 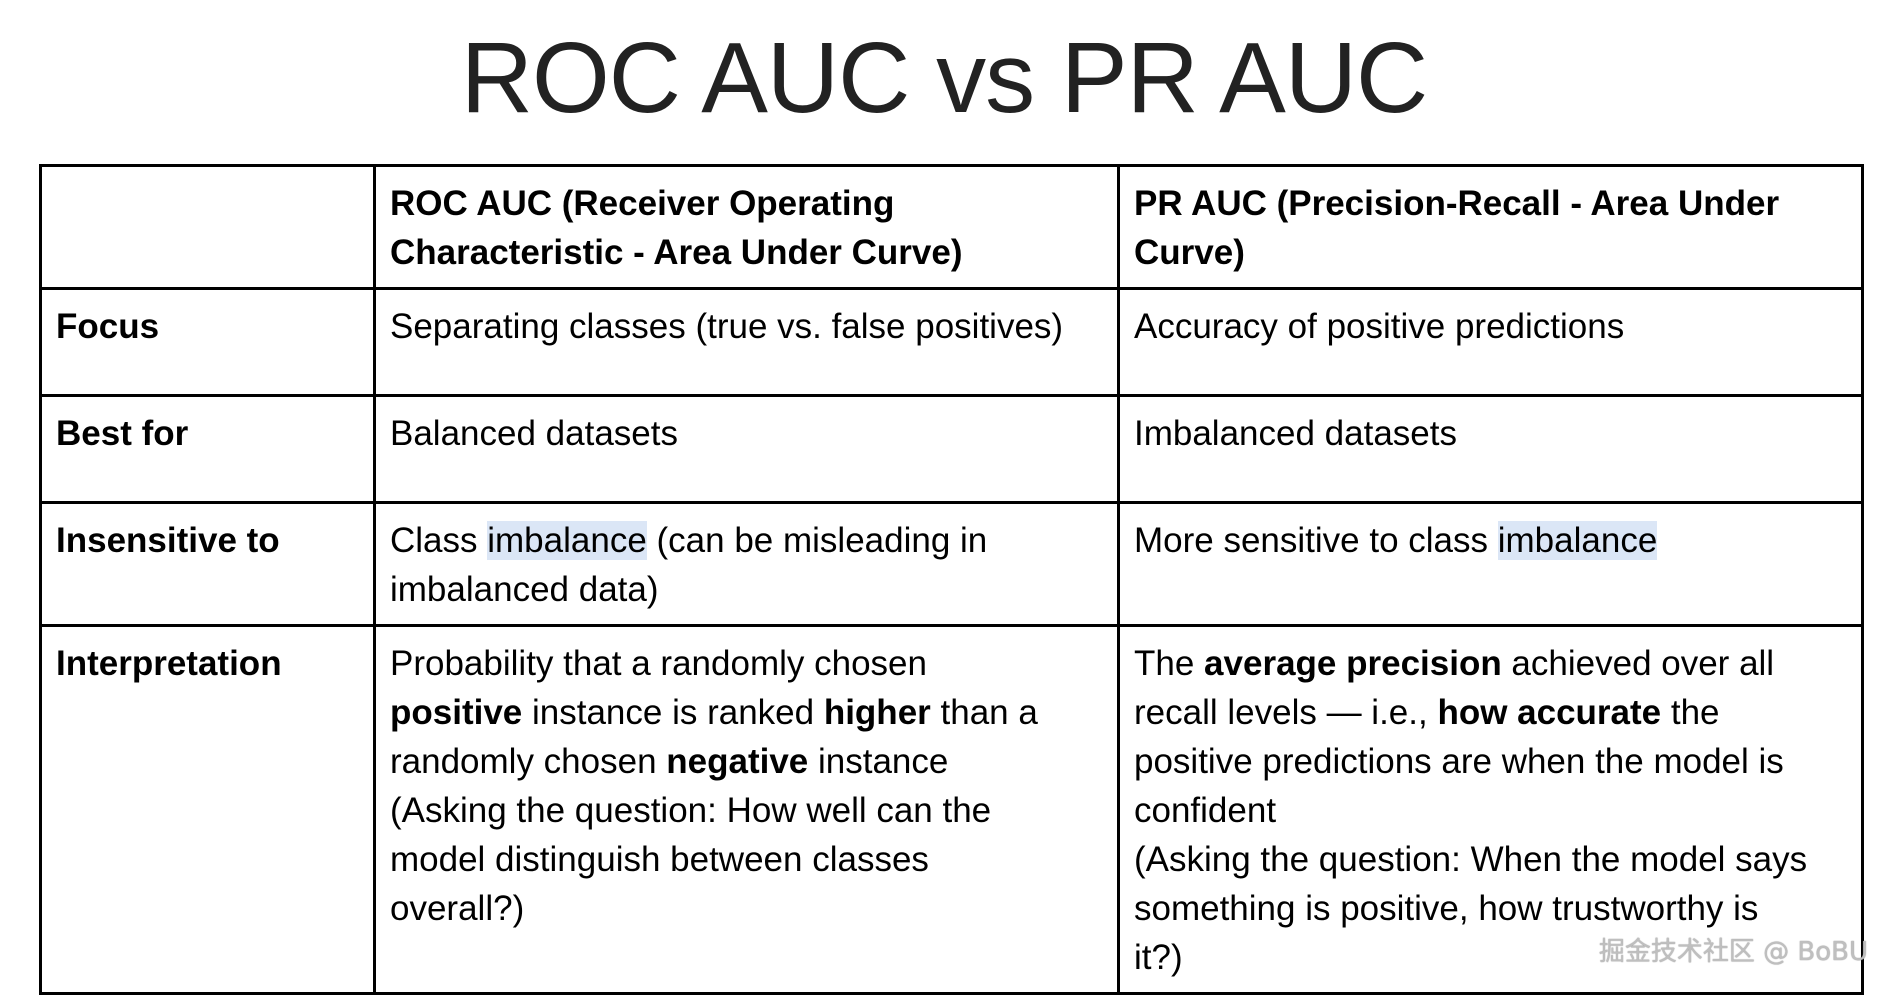 I want to click on row-header-focus: Focus, so click(x=207, y=342).